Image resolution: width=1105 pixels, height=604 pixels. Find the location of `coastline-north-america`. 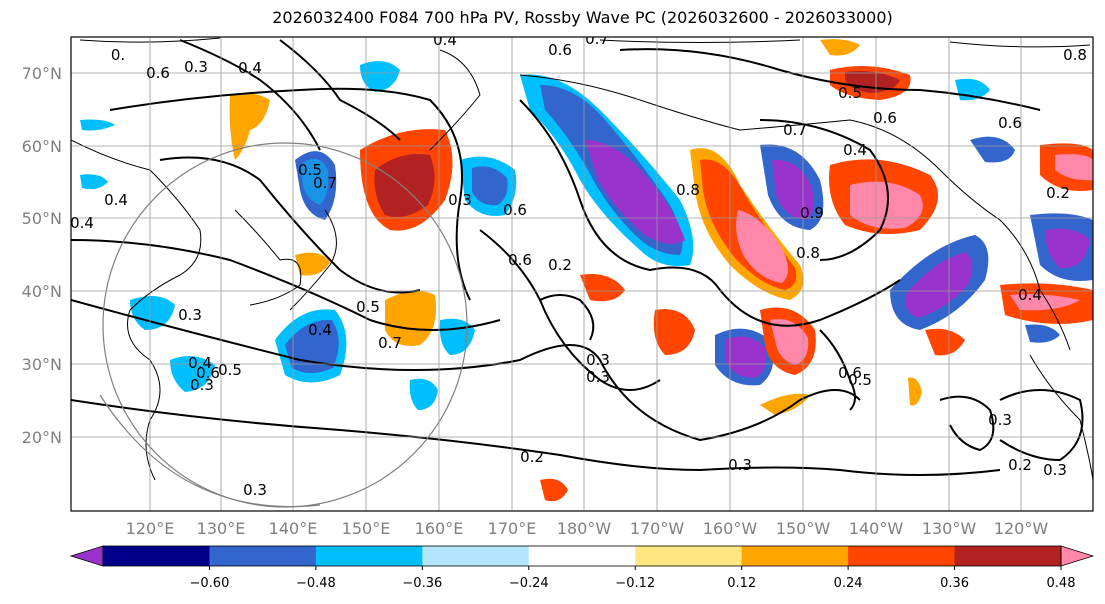

coastline-north-america is located at coordinates (1061, 417).